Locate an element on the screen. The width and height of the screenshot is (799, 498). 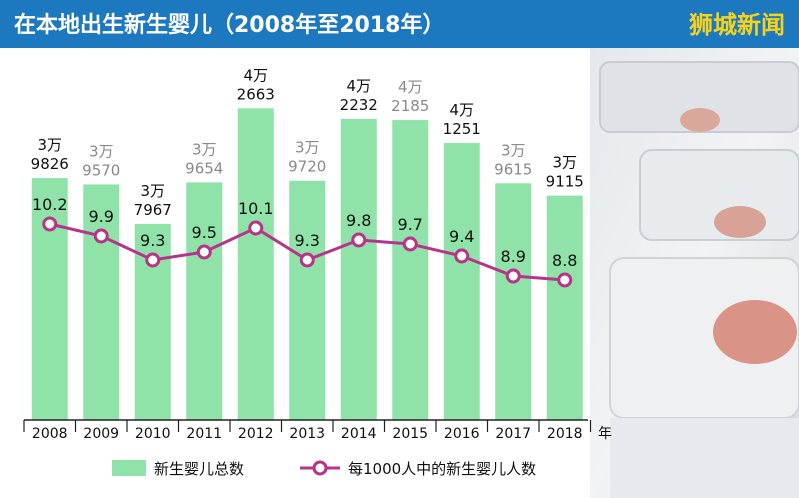
x-tick-label-2008: 2008 is located at coordinates (50, 434).